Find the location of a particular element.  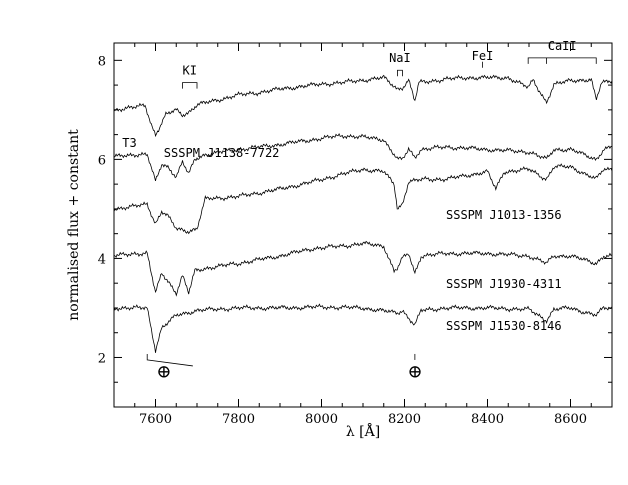

telluric-markers: ⊕ ⊕ is located at coordinates (284, 367).